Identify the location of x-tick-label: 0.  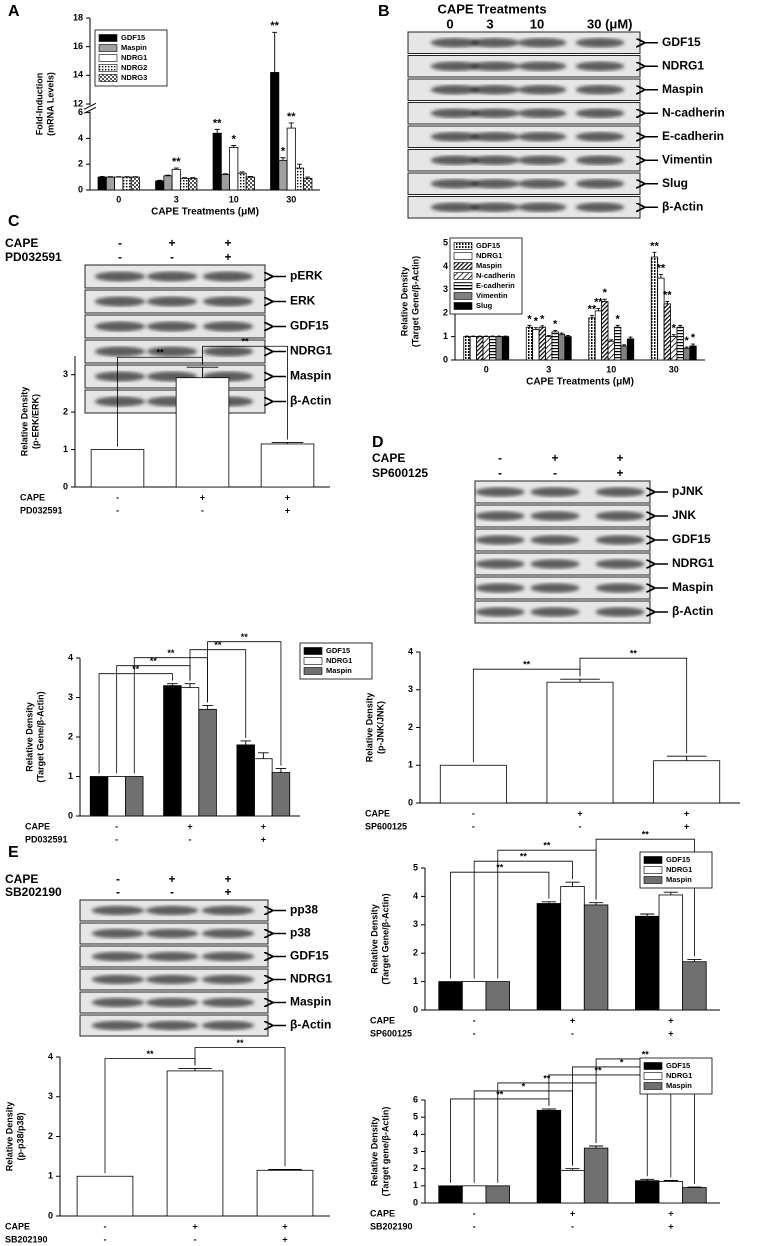
(118, 199).